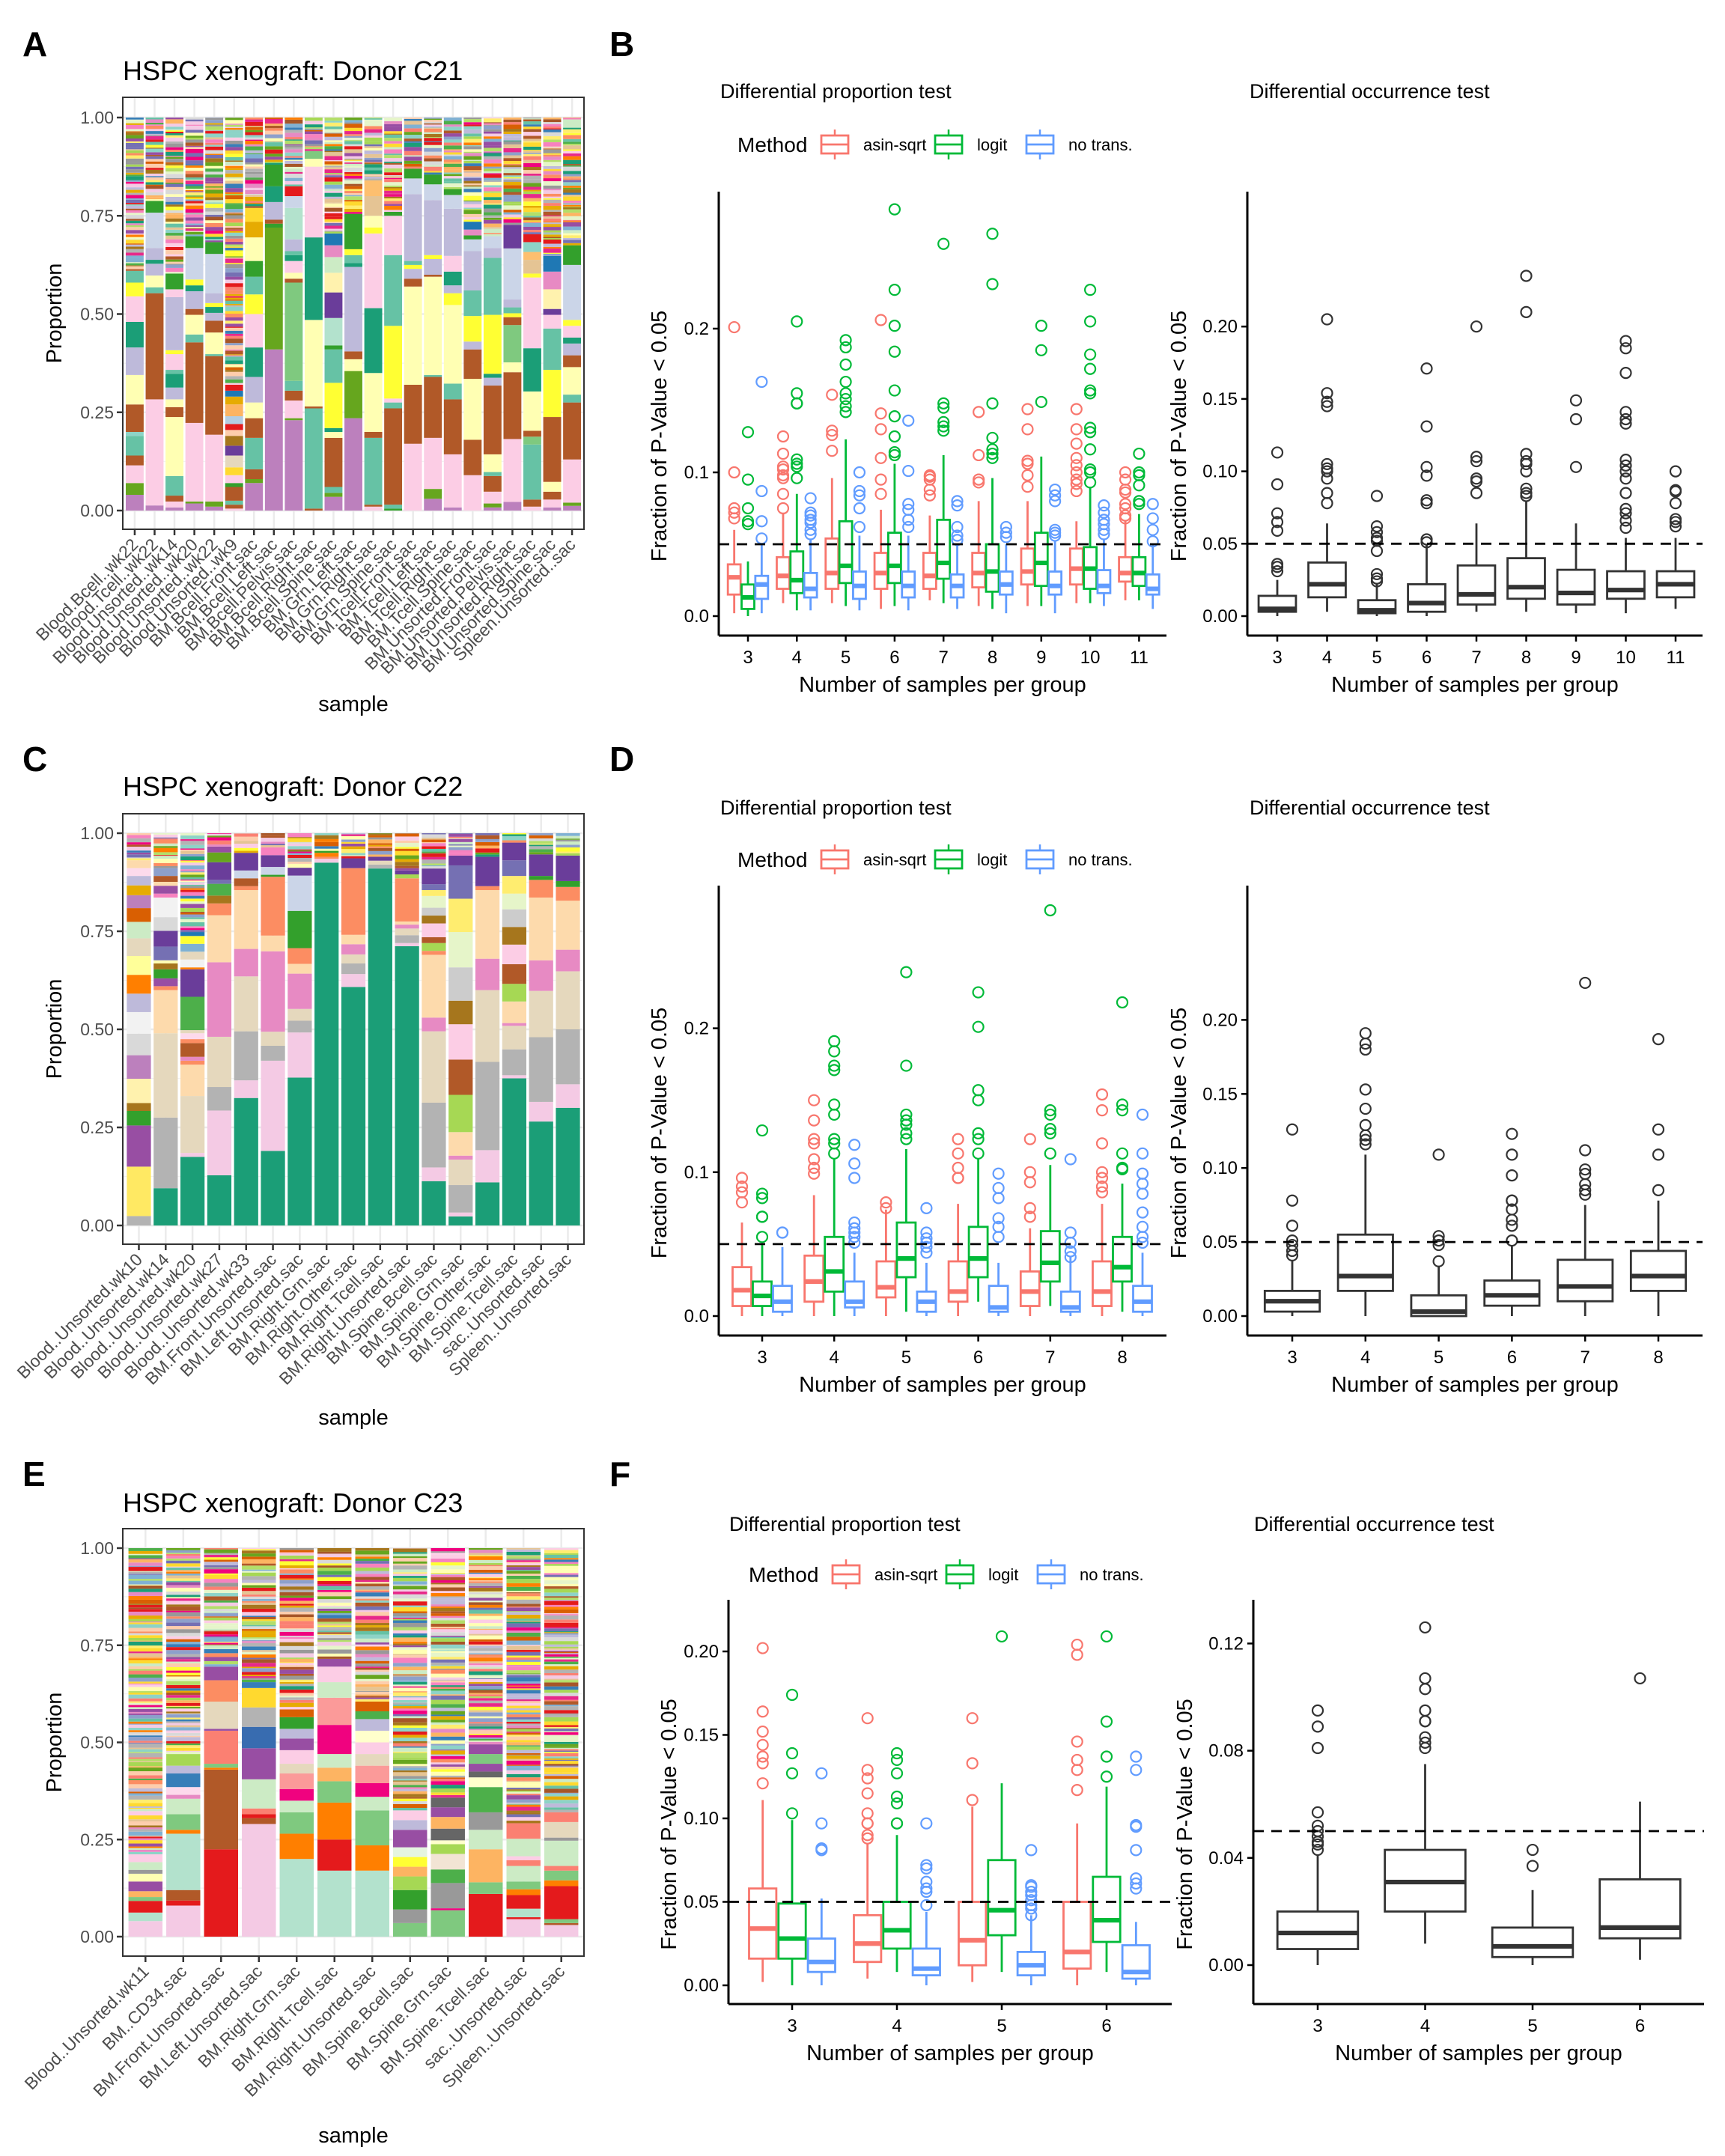  What do you see at coordinates (1055, 548) in the screenshot?
I see `box` at bounding box center [1055, 548].